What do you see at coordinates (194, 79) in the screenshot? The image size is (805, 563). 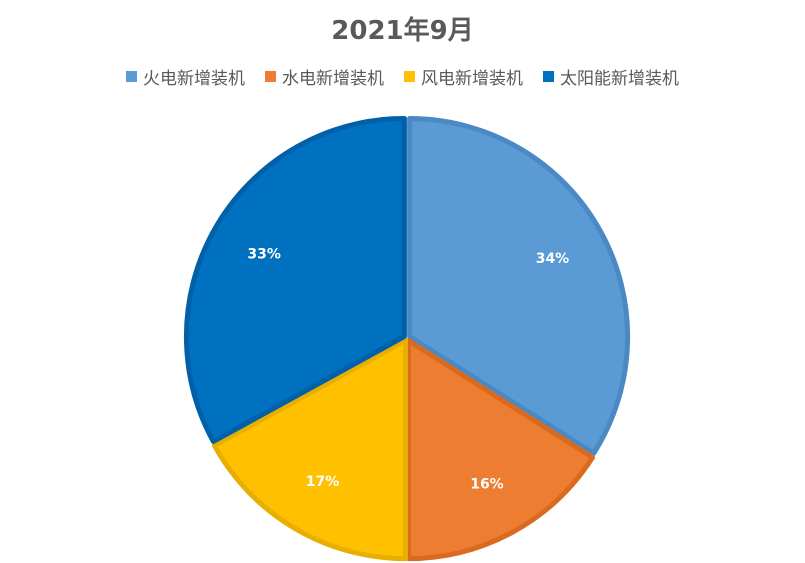 I see `legend-label: 火电新增装机` at bounding box center [194, 79].